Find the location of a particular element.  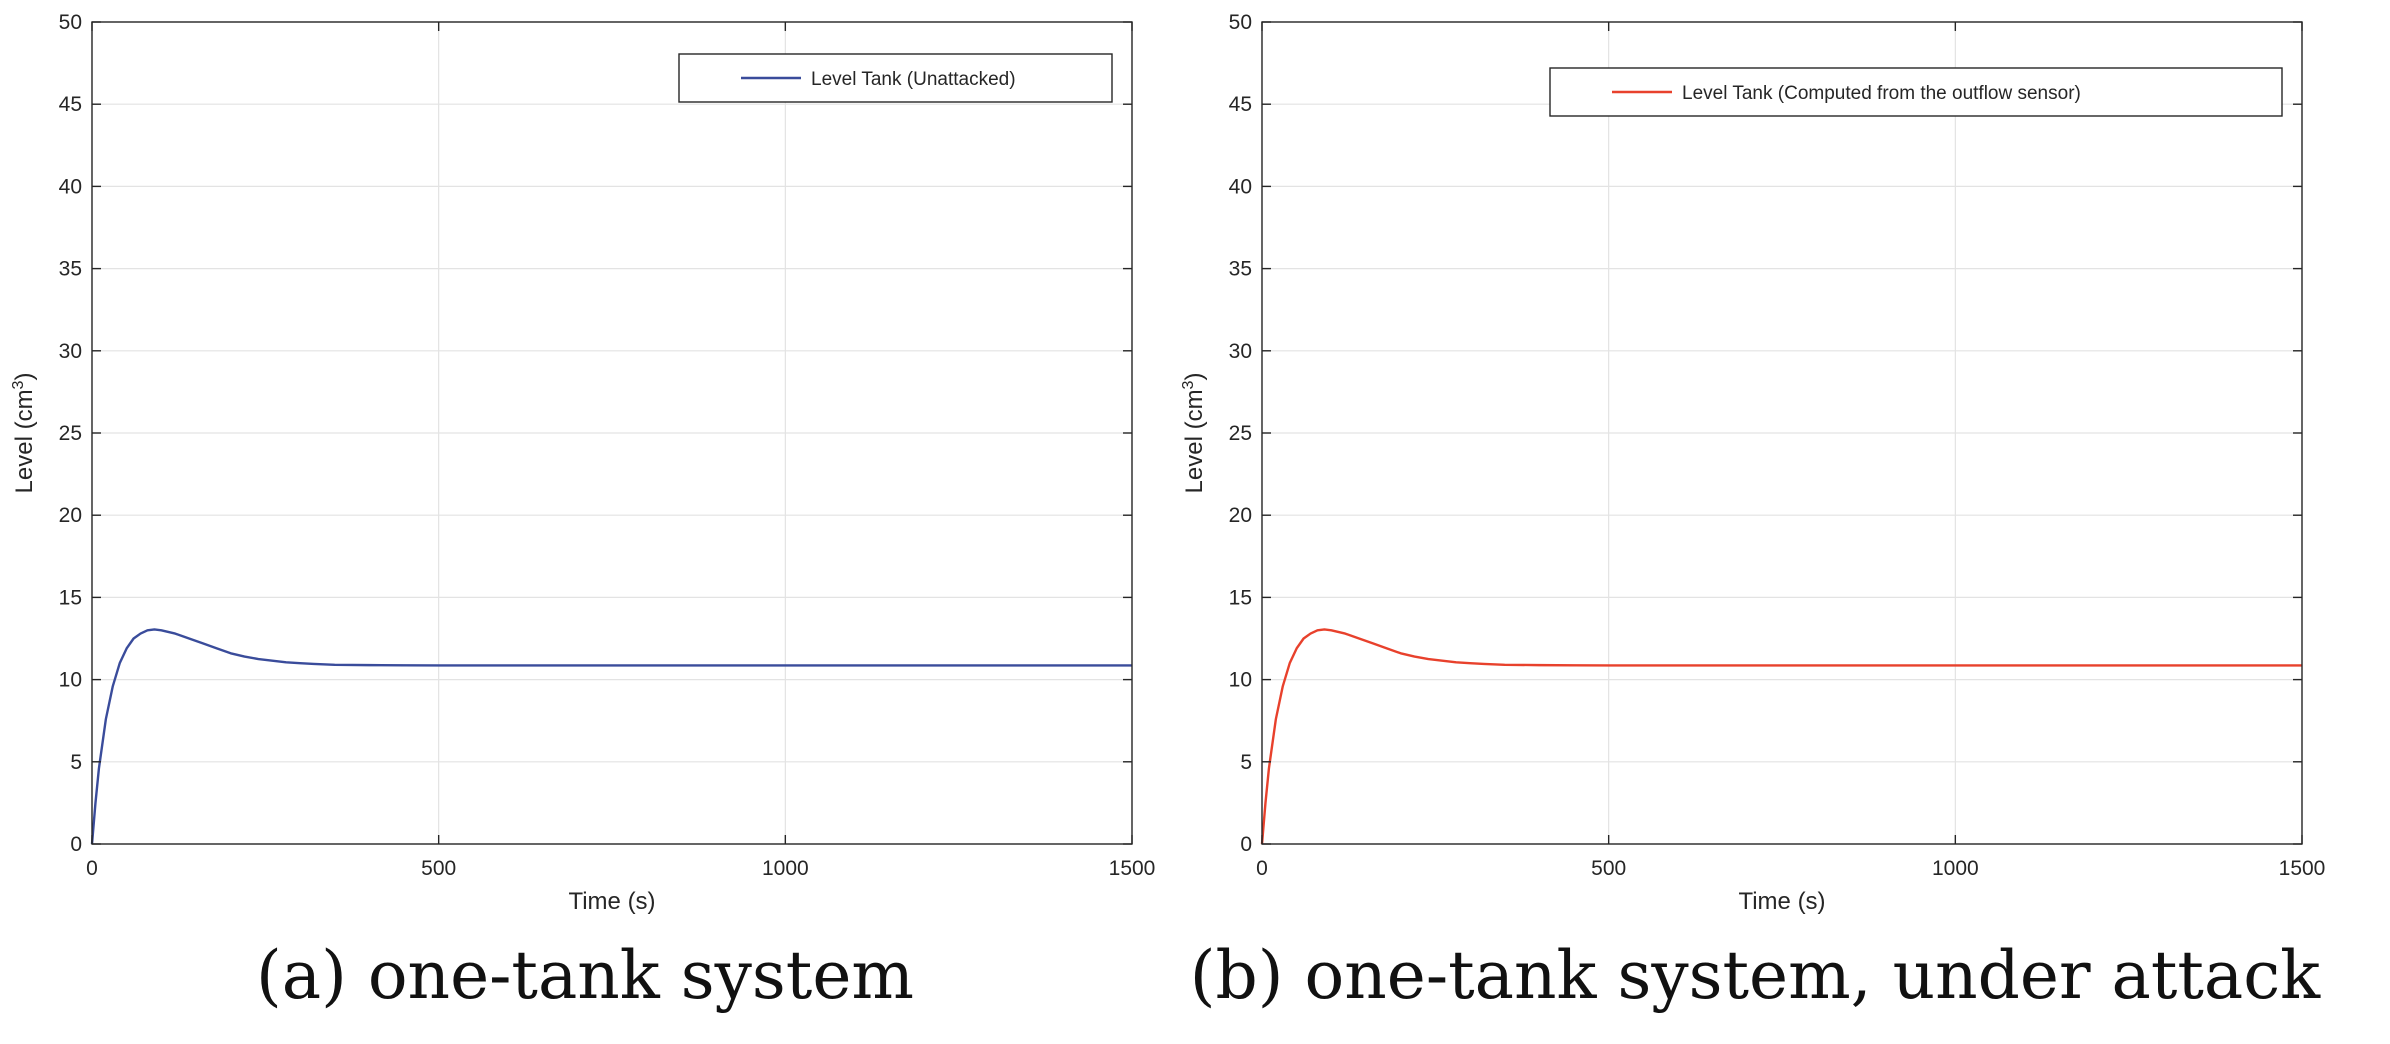

legend-entry: Level Tank (Unattacked) is located at coordinates (913, 79).